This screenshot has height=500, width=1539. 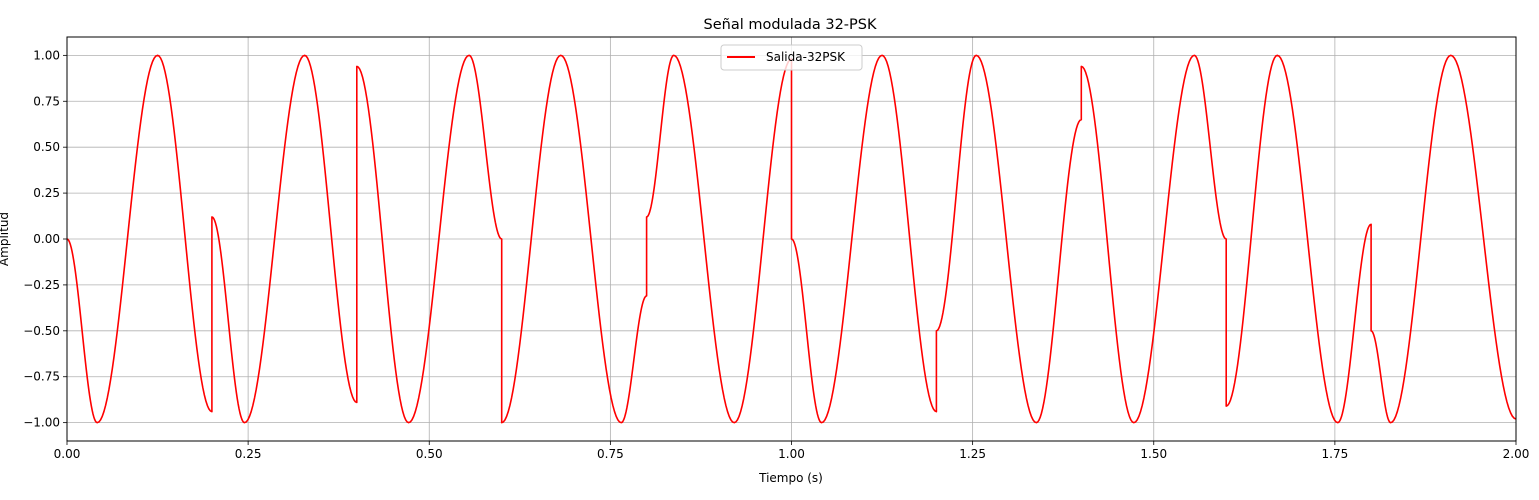 I want to click on y-tick-label: 0.75, so click(x=46, y=101).